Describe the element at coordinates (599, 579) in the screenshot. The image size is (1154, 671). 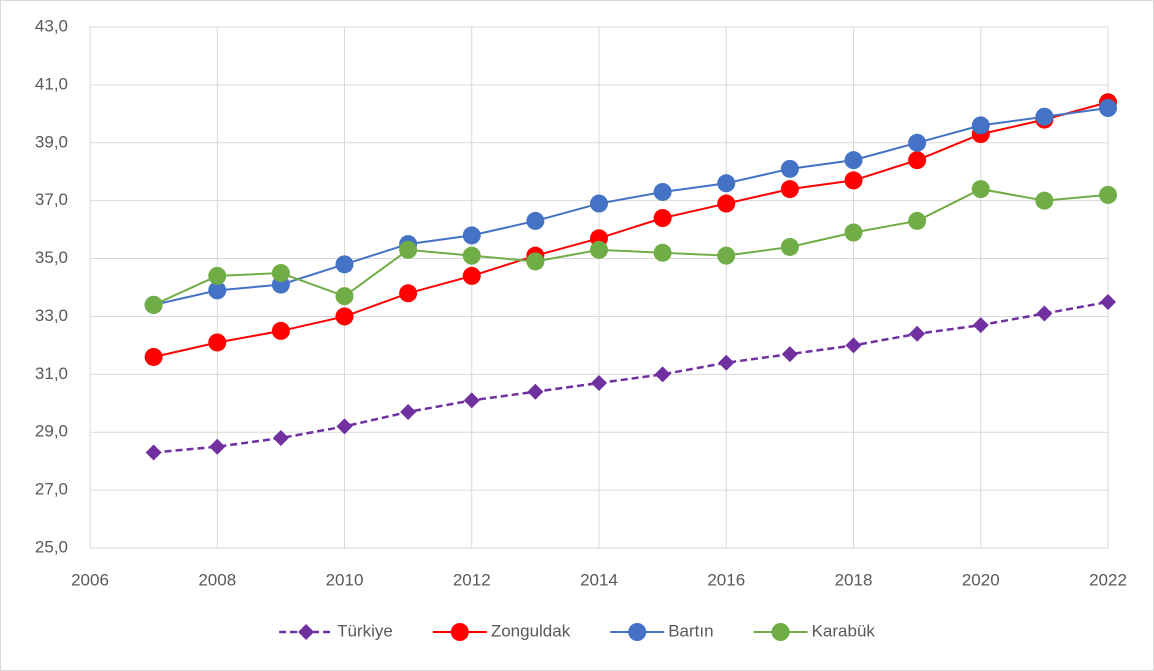
I see `x-tick-label: 2014` at that location.